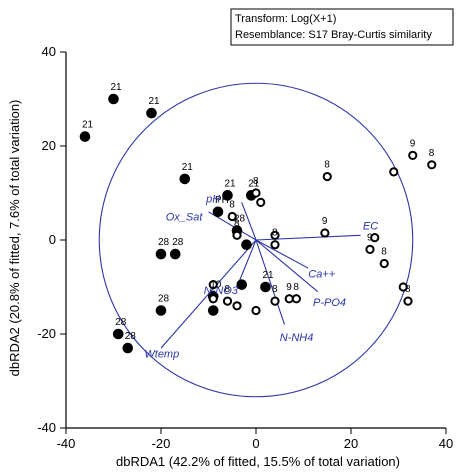 This screenshot has height=474, width=474. Describe the element at coordinates (212, 199) in the screenshot. I see `vector-label: pH` at that location.